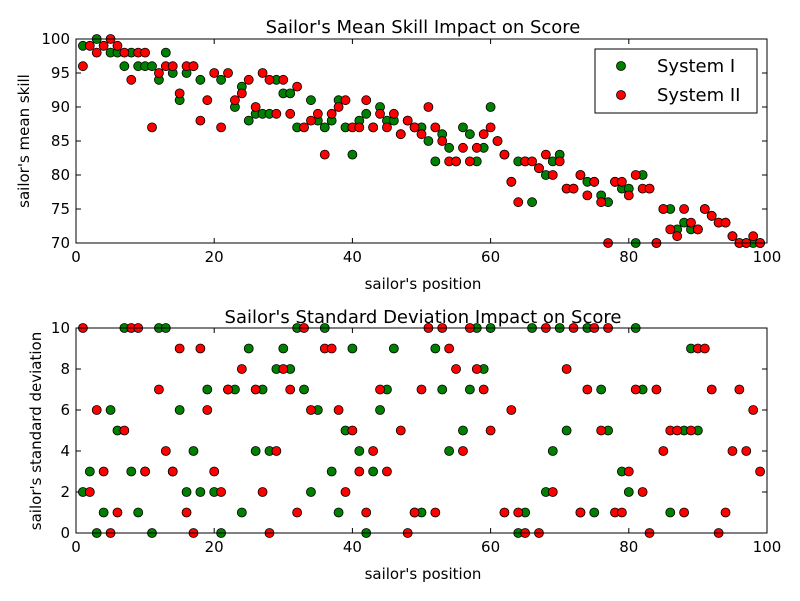  What do you see at coordinates (65, 451) in the screenshot?
I see `y-tick-label: 4` at bounding box center [65, 451].